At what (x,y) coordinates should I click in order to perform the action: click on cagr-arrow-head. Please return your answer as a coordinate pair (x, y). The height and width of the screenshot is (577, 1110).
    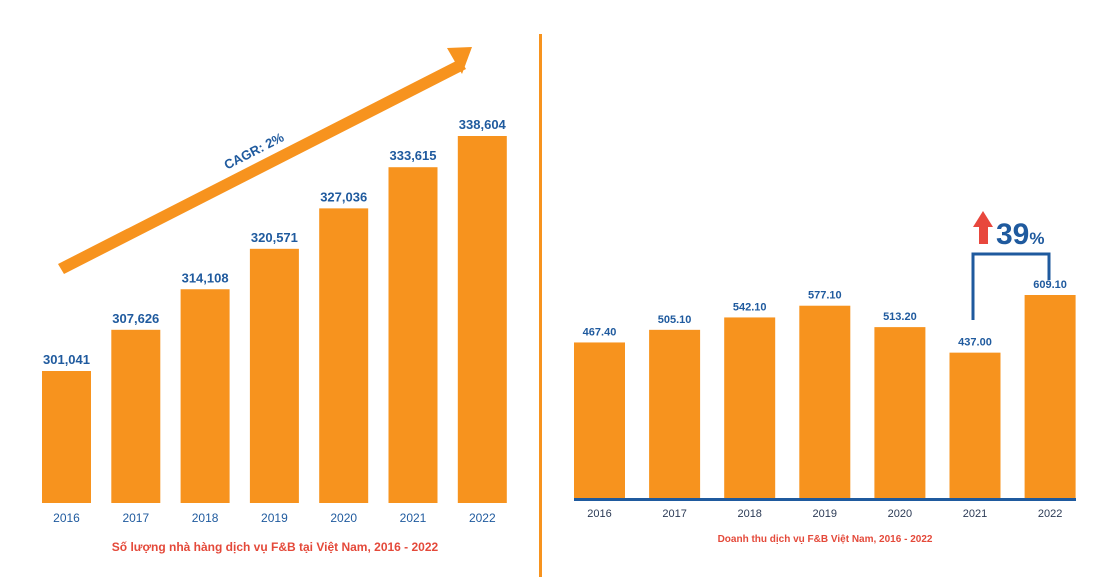
    Looking at the image, I should click on (459, 60).